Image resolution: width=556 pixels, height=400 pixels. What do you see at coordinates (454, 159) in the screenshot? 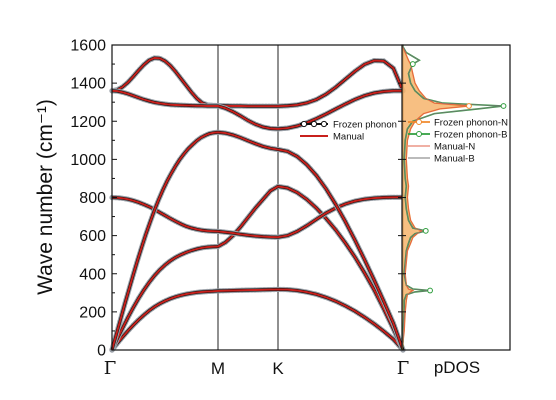
I see `pdos-legend-label: Manual-B` at bounding box center [454, 159].